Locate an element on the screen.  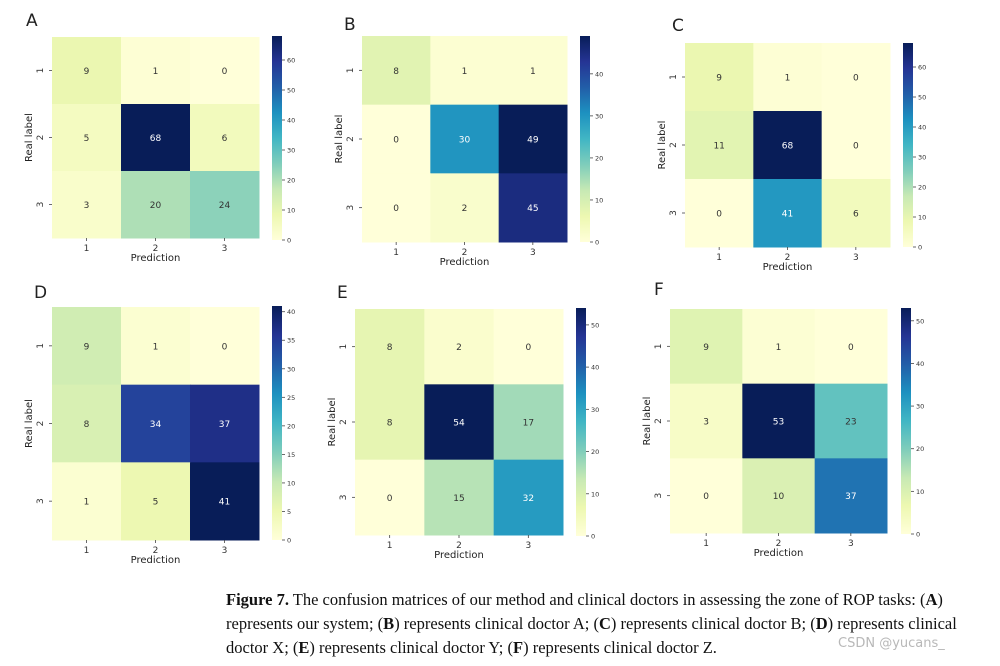
cell-value: 23 is located at coordinates (850, 423).